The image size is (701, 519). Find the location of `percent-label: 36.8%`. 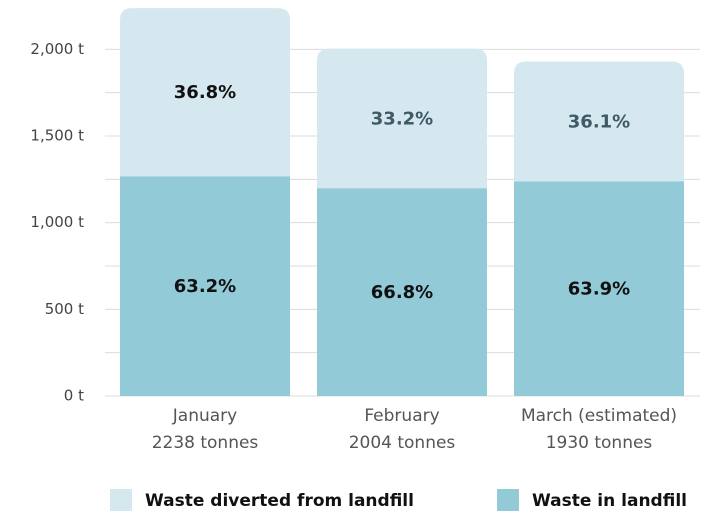

percent-label: 36.8% is located at coordinates (205, 92).